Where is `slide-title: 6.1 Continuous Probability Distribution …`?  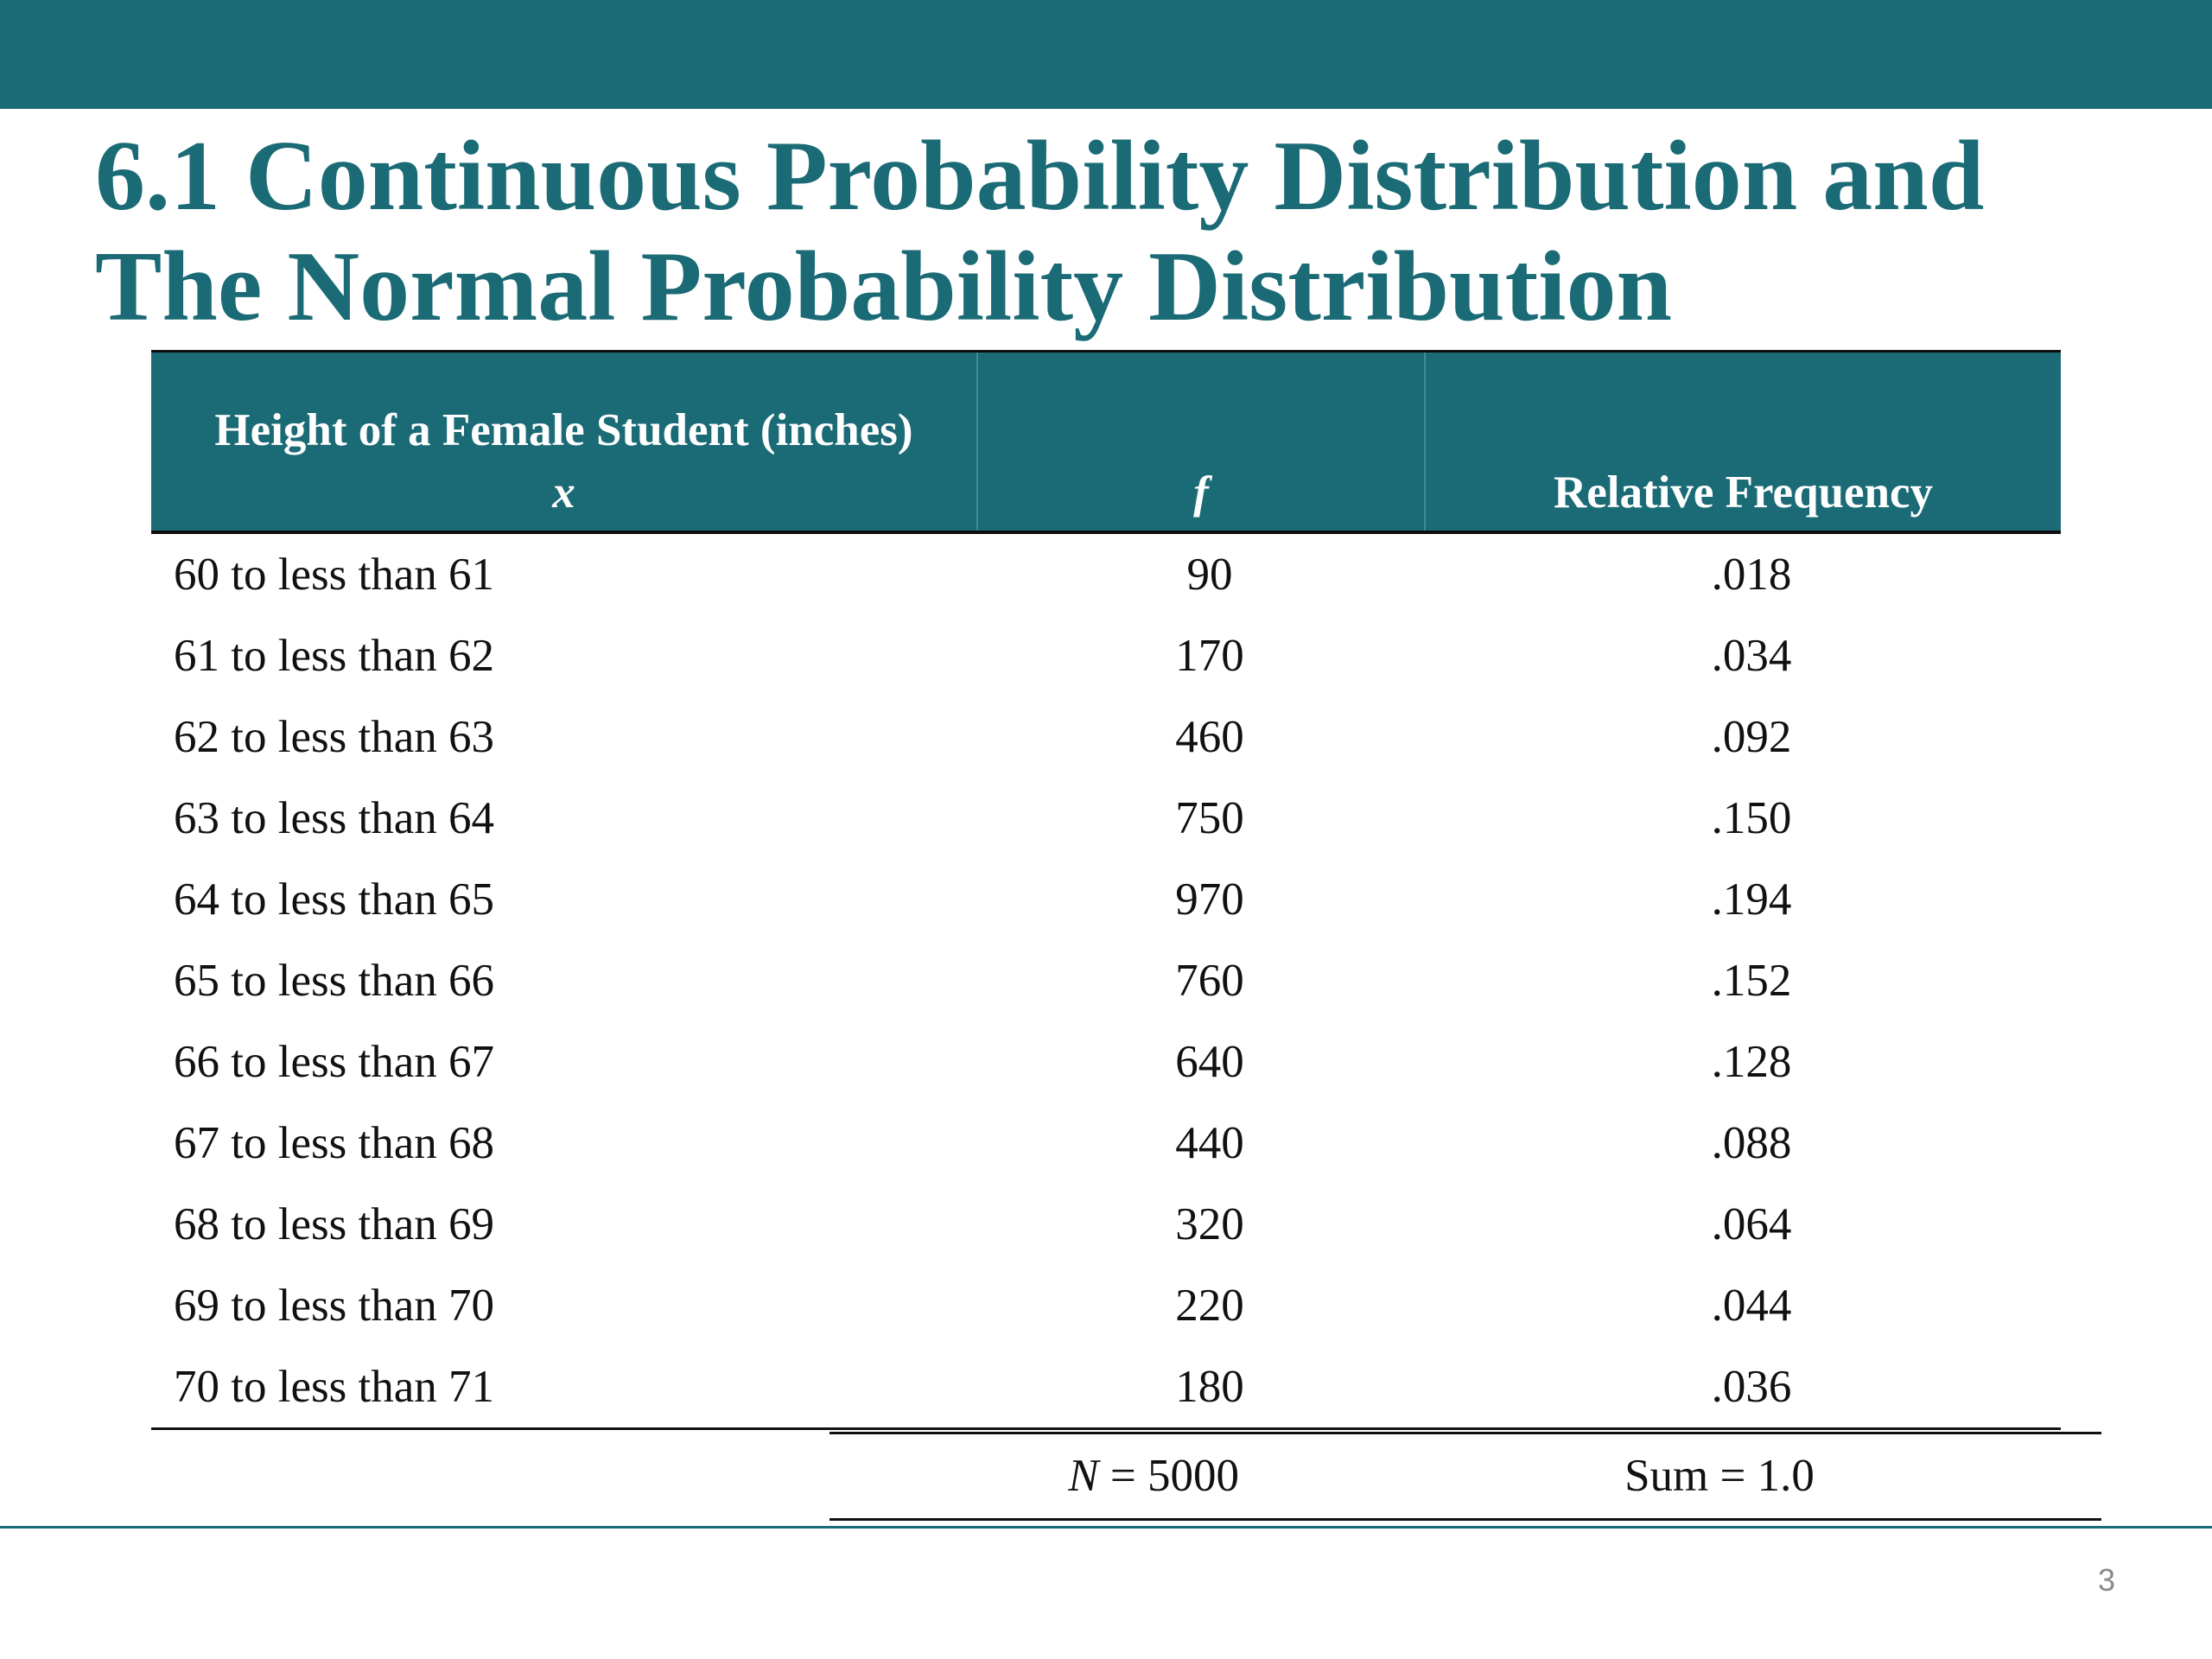 slide-title: 6.1 Continuous Probability Distribution … is located at coordinates (1132, 232).